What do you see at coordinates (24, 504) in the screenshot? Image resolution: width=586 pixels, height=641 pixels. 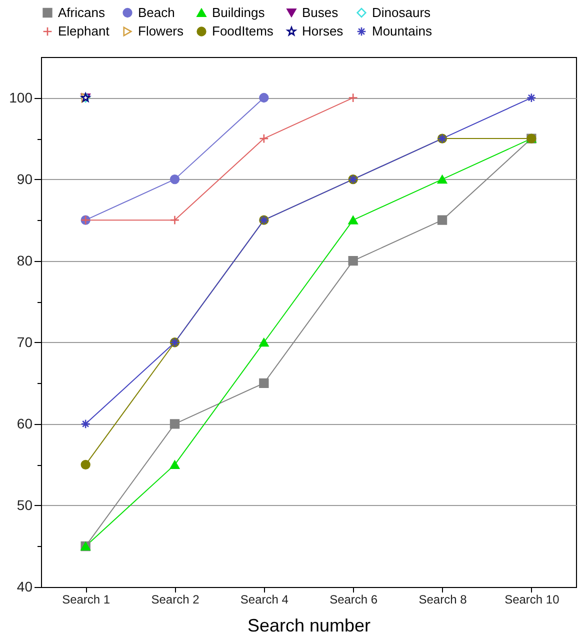 I see `y-tick-label: 50` at bounding box center [24, 504].